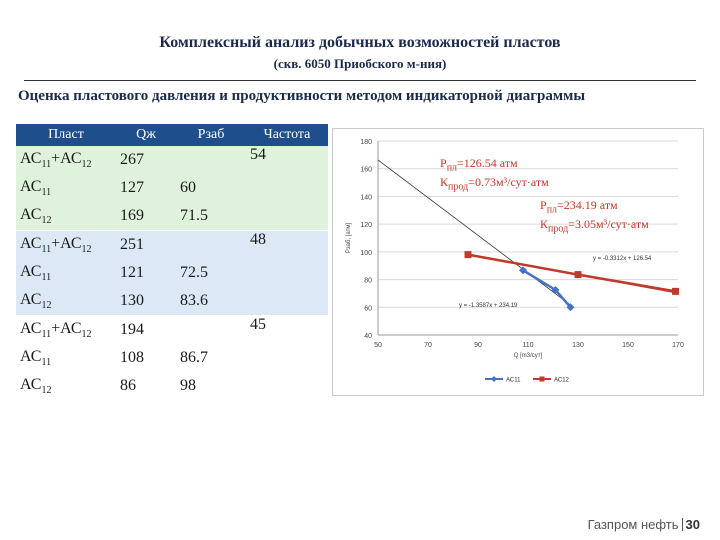  Describe the element at coordinates (66, 135) in the screenshot. I see `header-layer: Пласт` at that location.